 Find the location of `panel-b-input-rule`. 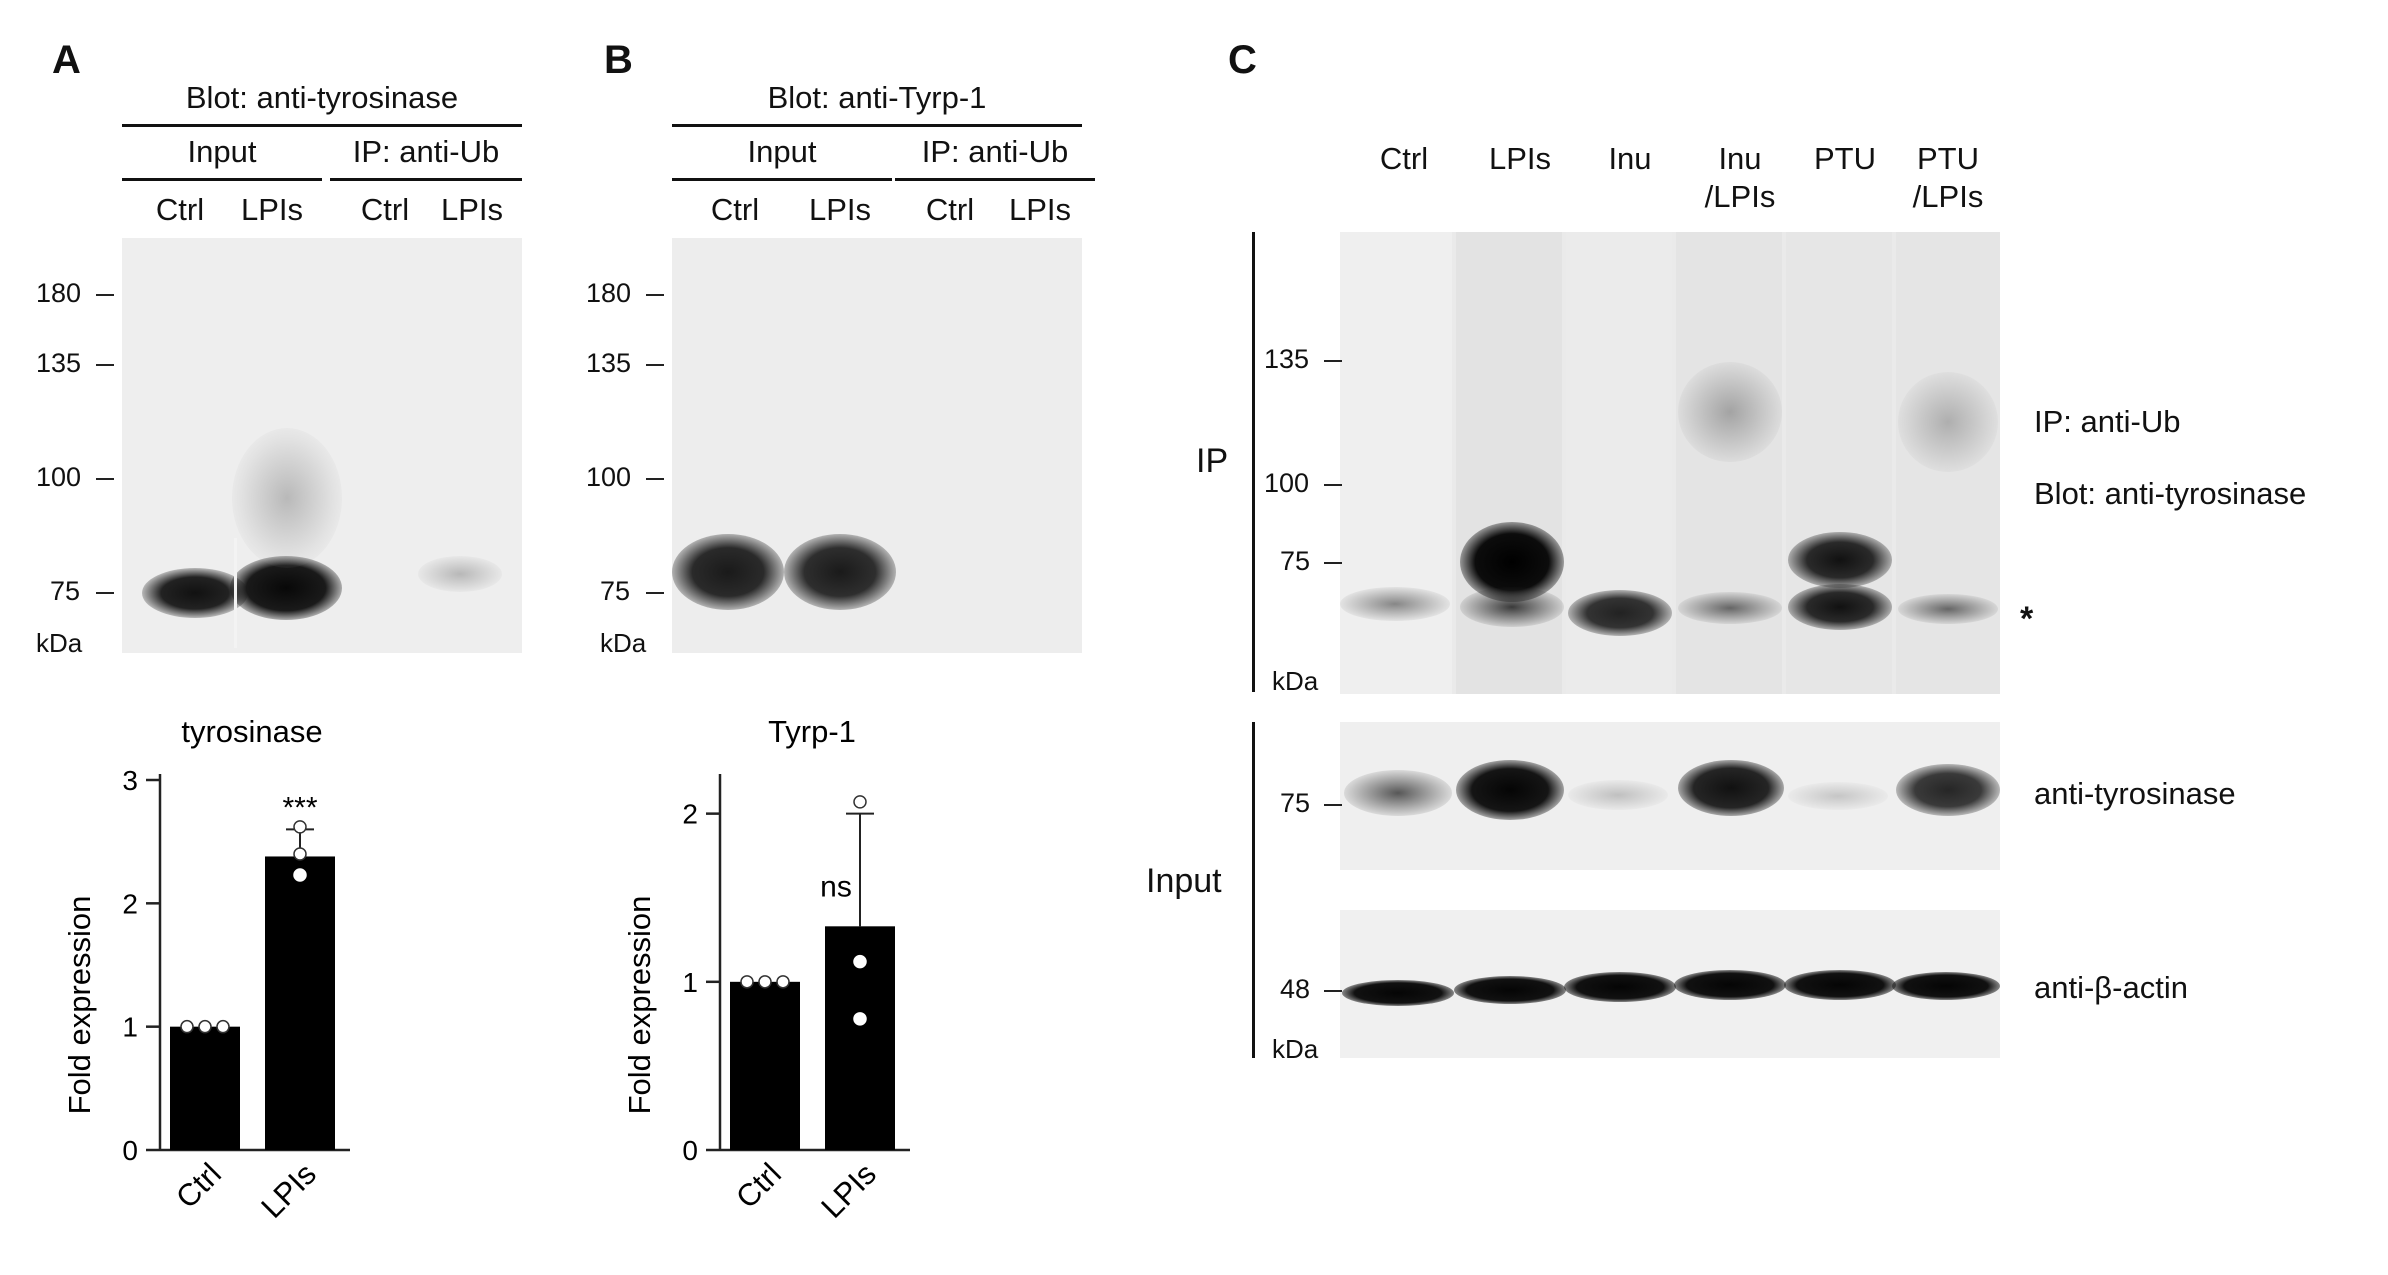

panel-b-input-rule is located at coordinates (782, 179).